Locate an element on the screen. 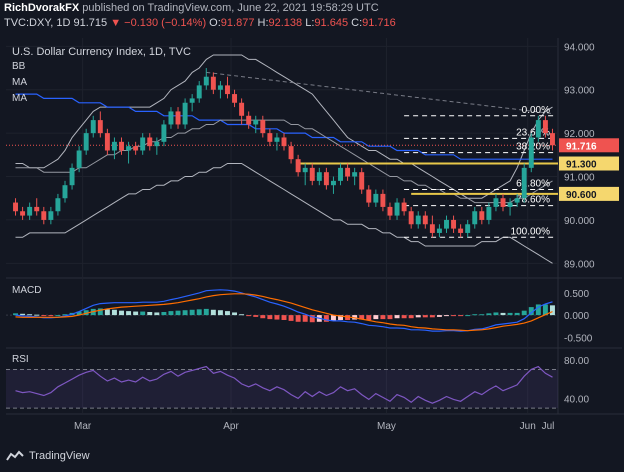 The width and height of the screenshot is (624, 472). fibonacci-level-label: 78.60% is located at coordinates (533, 200).